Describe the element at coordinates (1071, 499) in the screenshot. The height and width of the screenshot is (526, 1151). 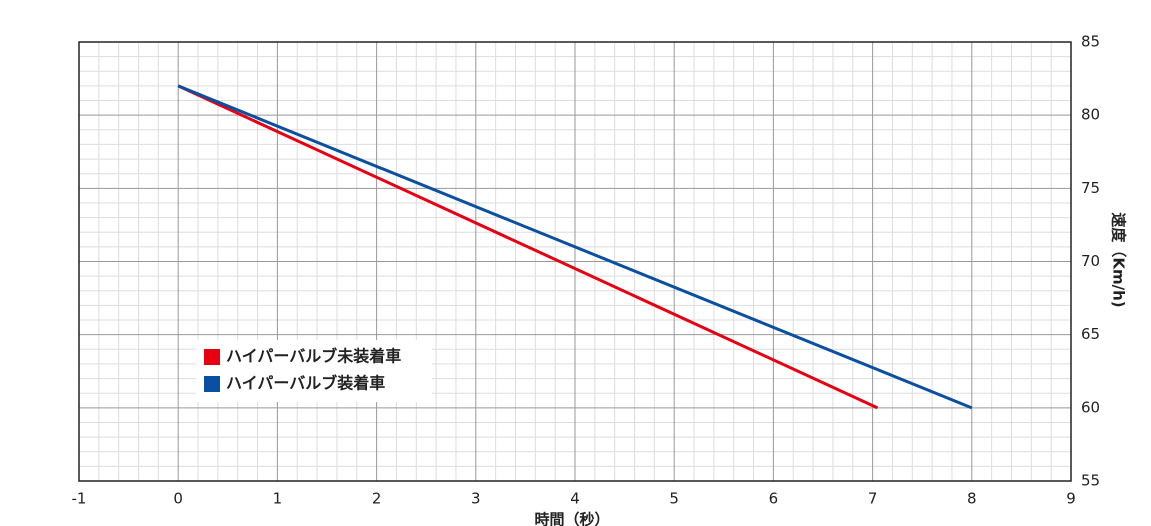
I see `x-tick-label: 9` at that location.